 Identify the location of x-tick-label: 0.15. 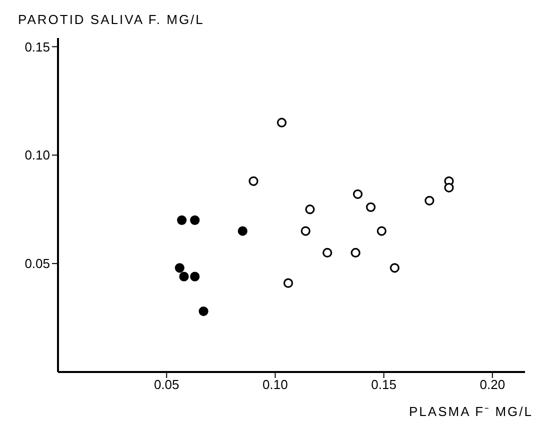
(383, 384).